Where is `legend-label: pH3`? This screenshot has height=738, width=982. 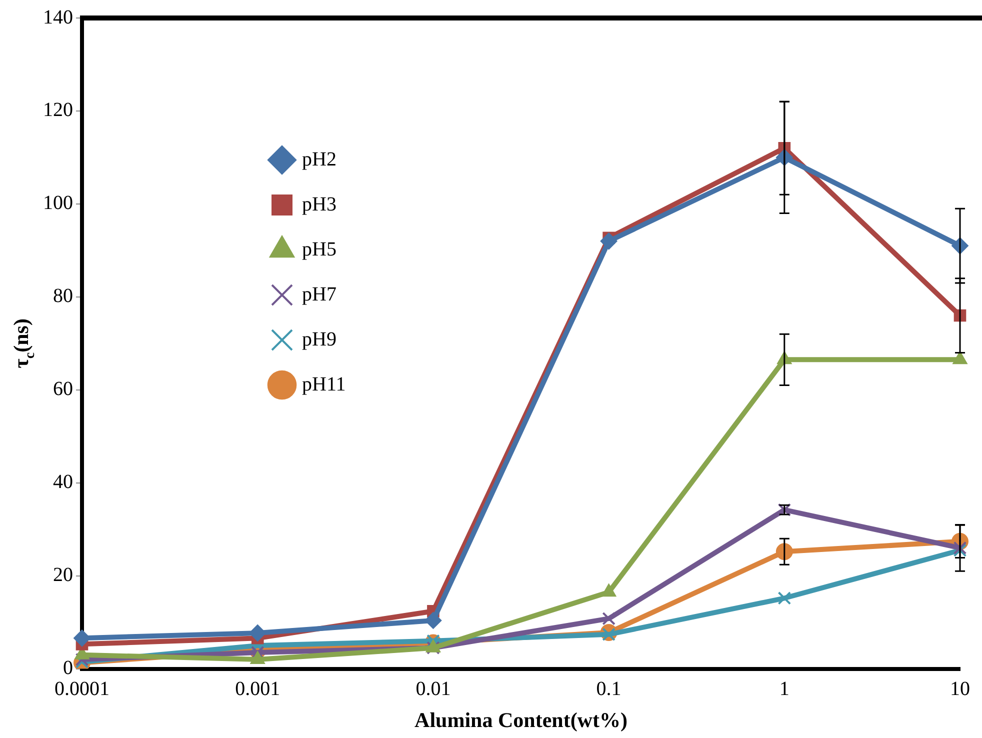
legend-label: pH3 is located at coordinates (319, 204).